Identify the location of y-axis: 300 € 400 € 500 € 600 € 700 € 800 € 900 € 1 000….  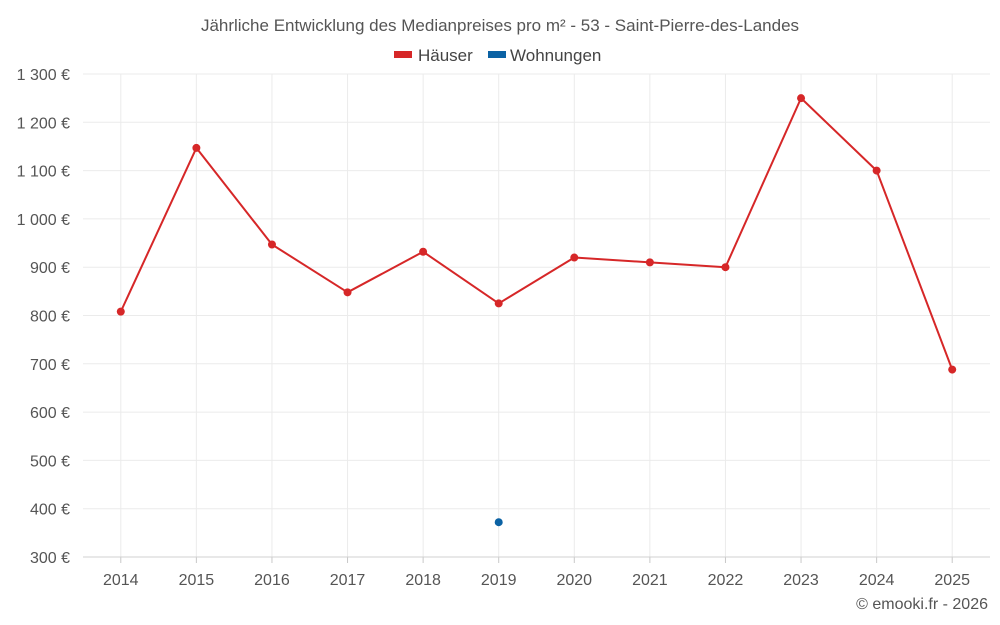
(43, 317).